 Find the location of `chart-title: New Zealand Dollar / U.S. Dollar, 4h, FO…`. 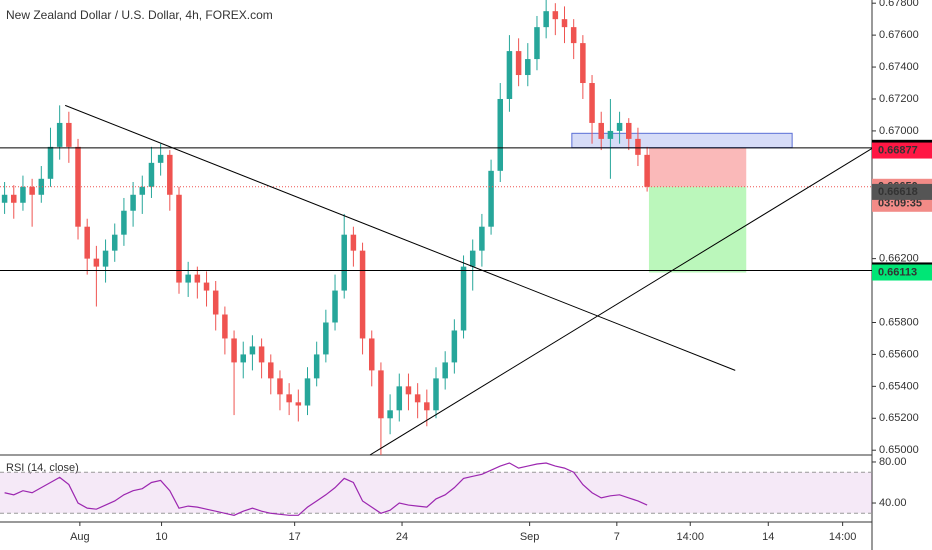

chart-title: New Zealand Dollar / U.S. Dollar, 4h, FO… is located at coordinates (139, 15).